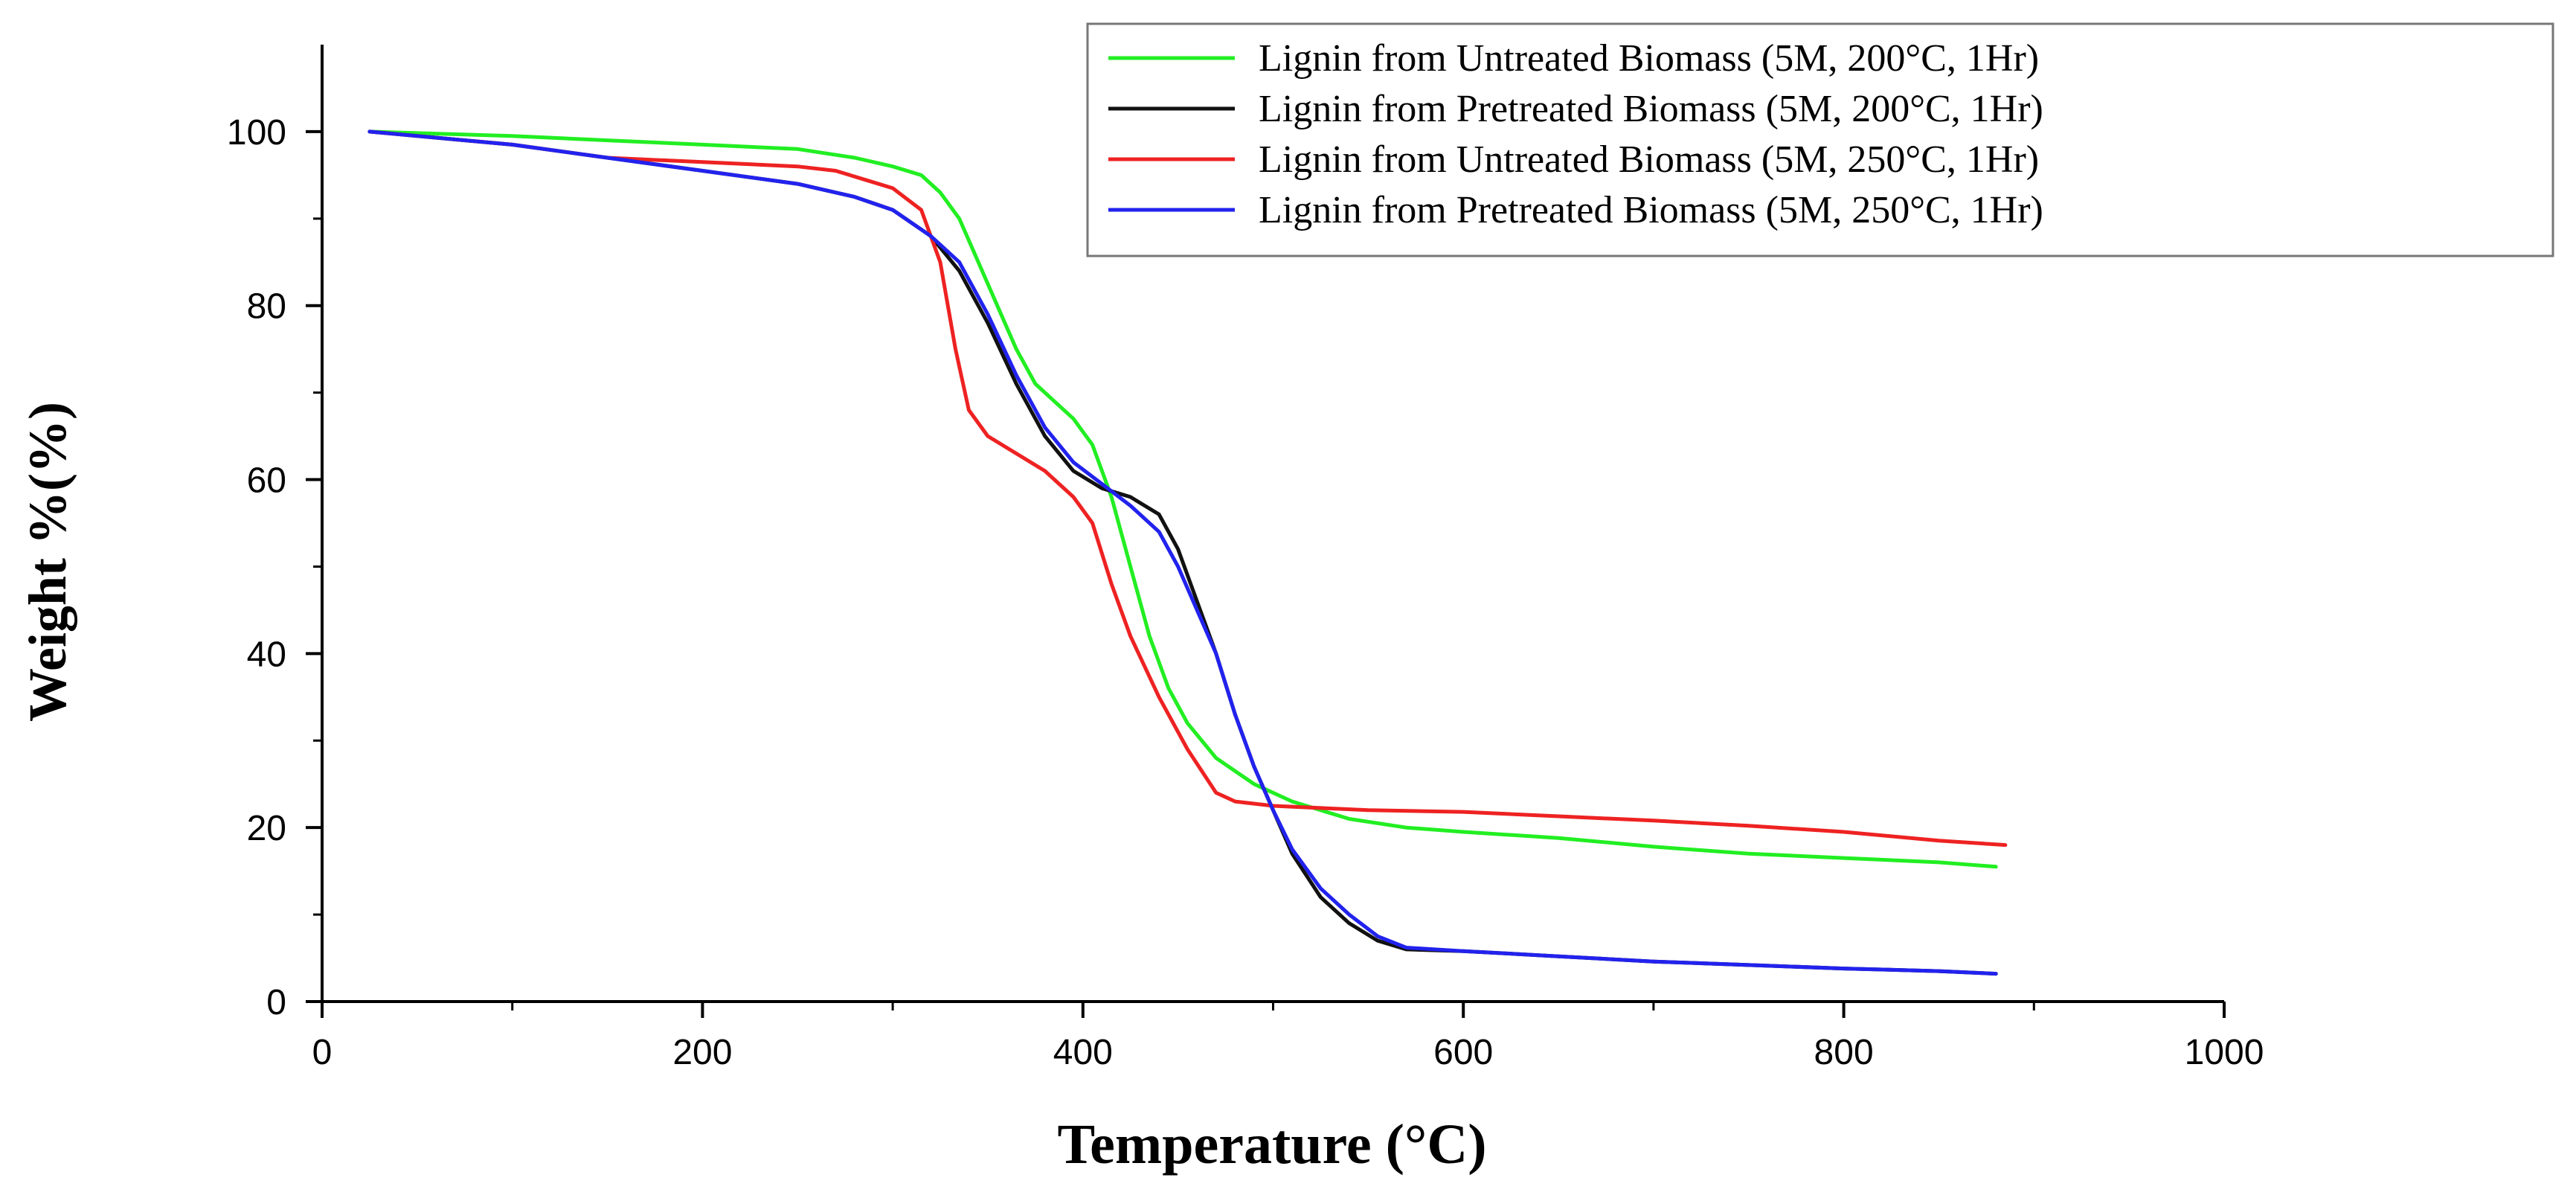  I want to click on y-axis-title: Weight %(%), so click(47, 562).